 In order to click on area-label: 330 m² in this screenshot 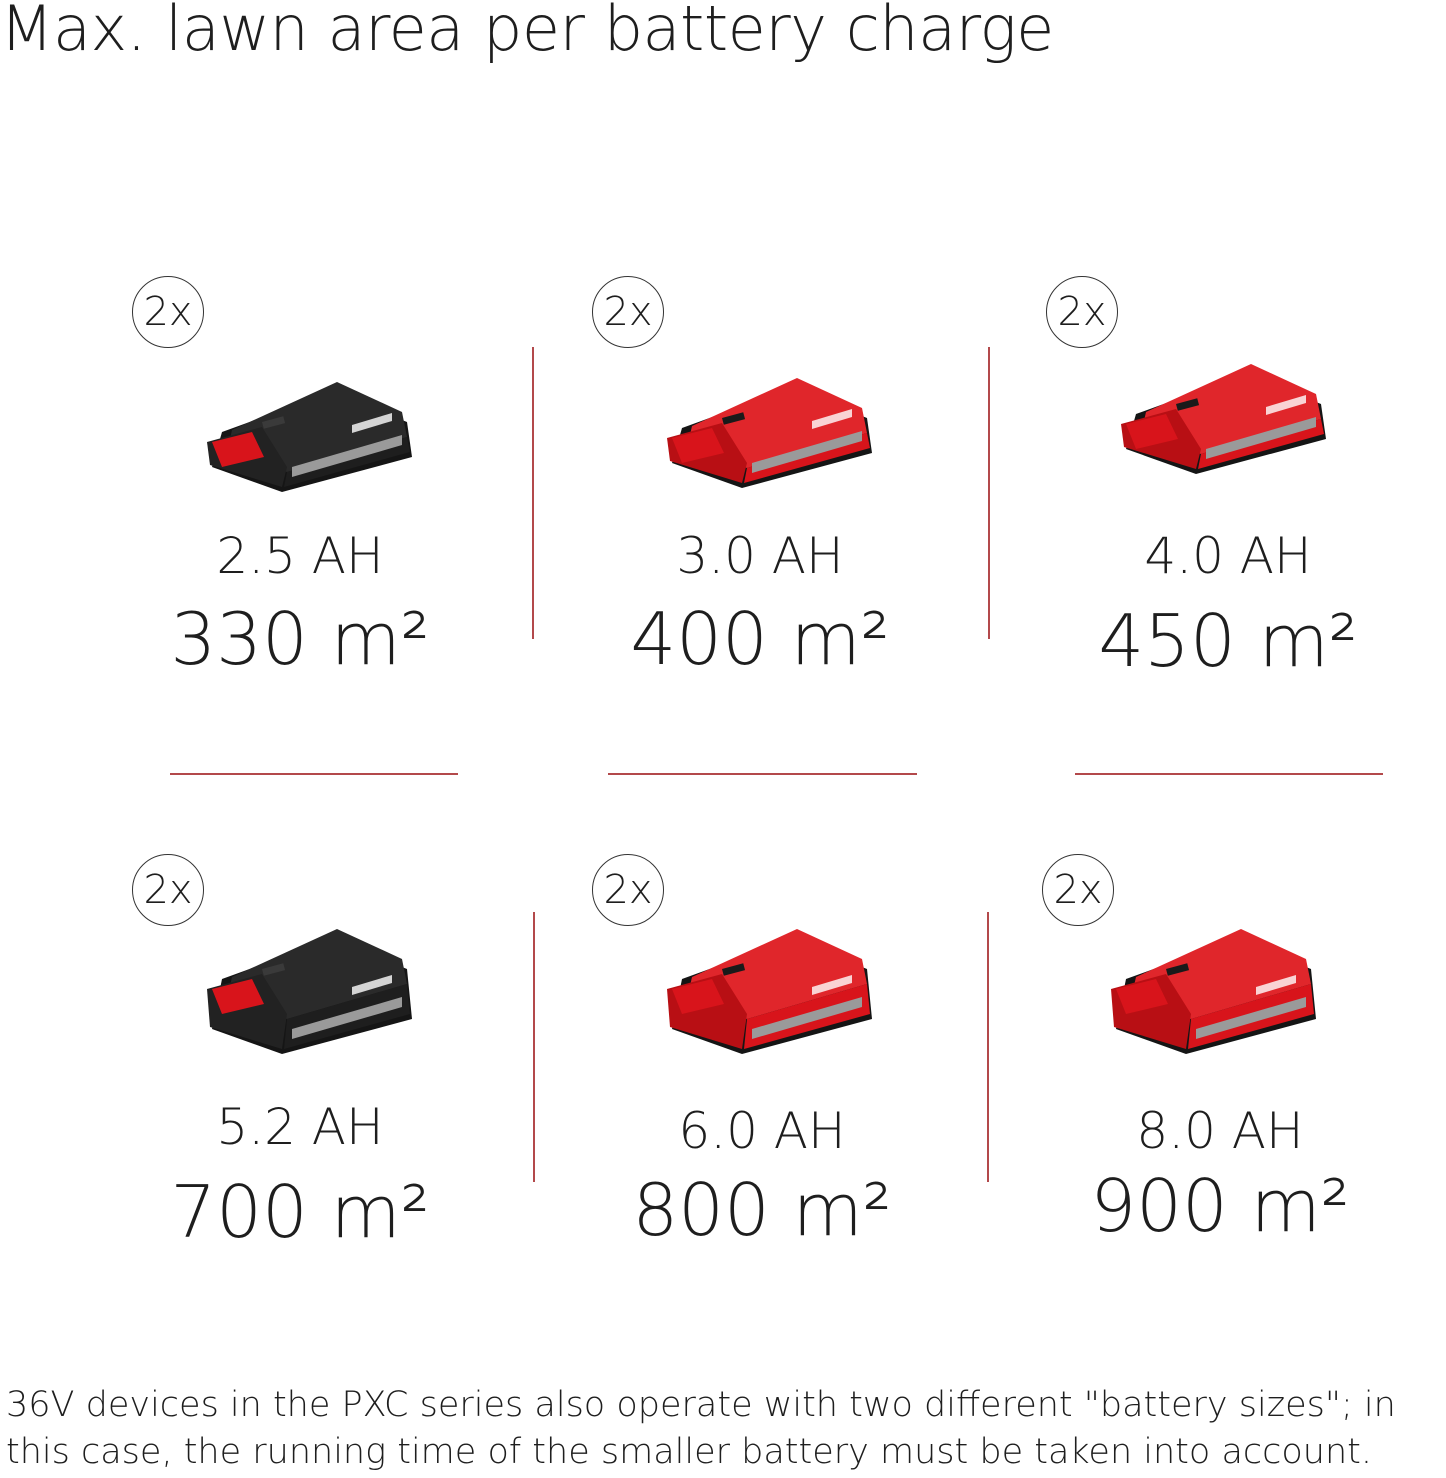, I will do `click(300, 639)`.